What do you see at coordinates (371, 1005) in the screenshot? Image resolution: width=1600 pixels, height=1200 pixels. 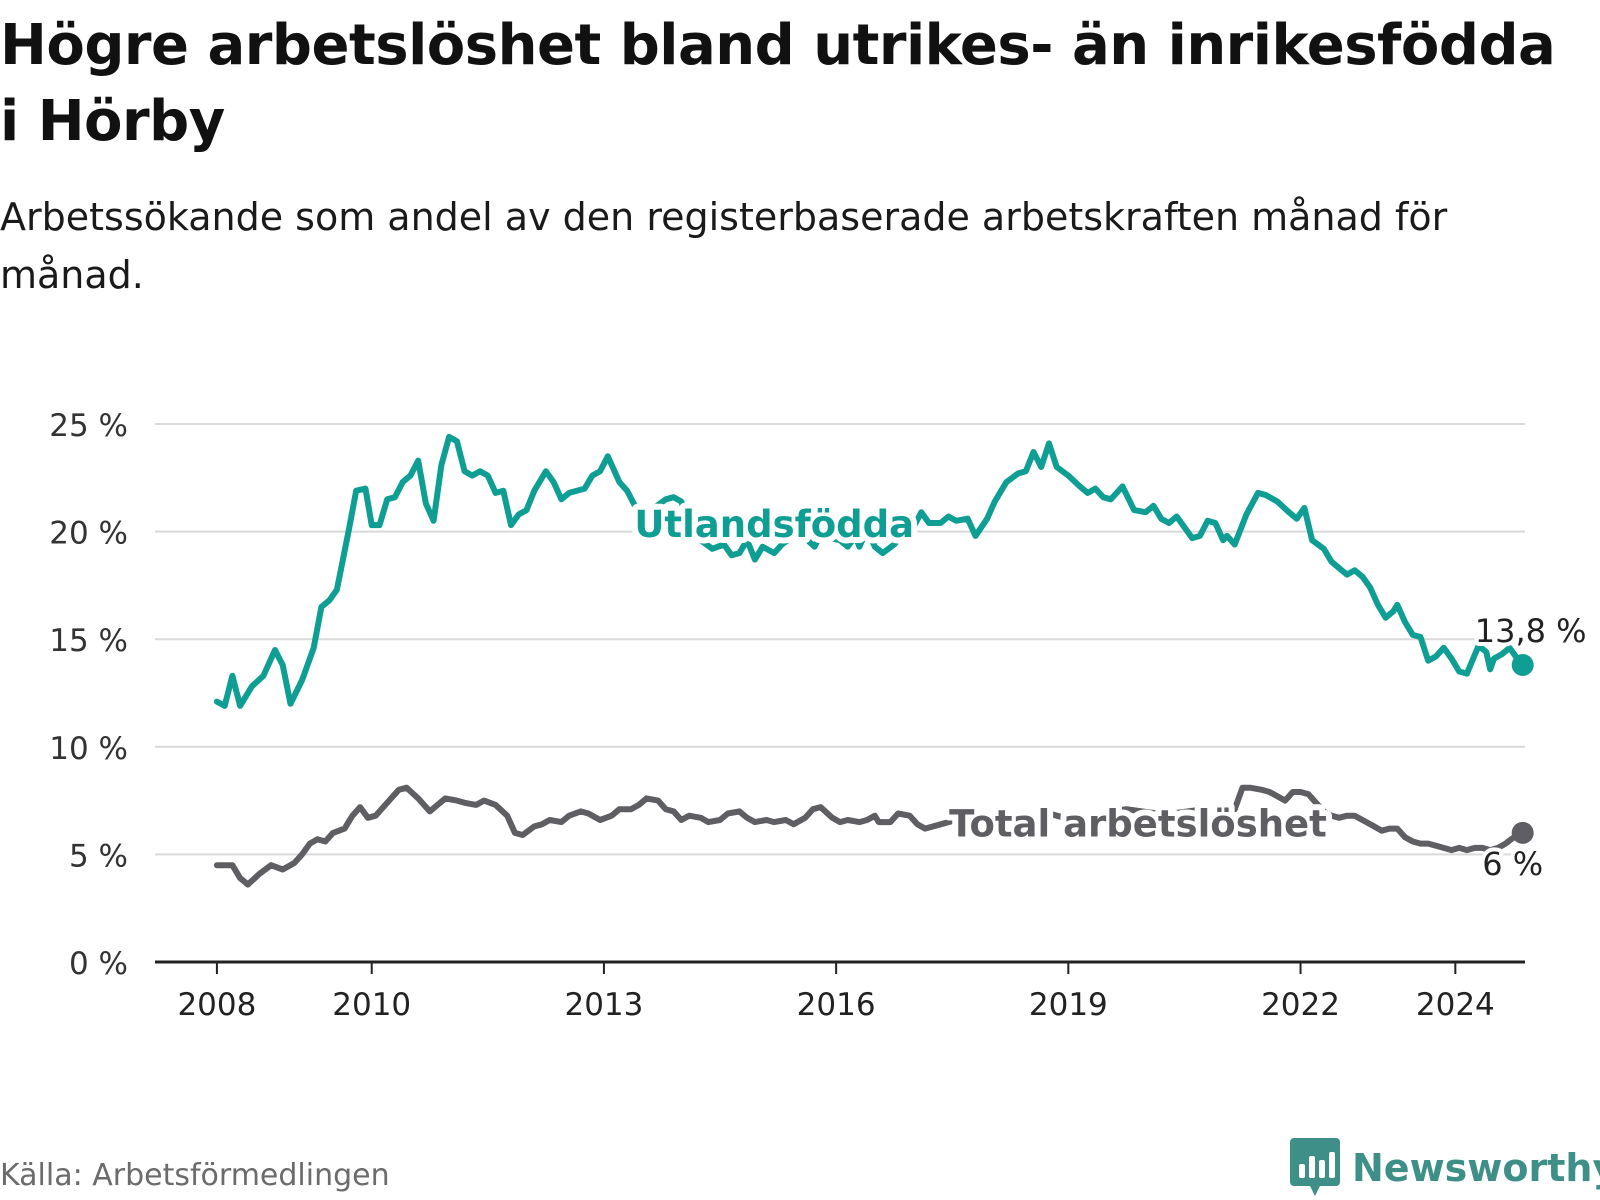 I see `x-tick-label: 2010` at bounding box center [371, 1005].